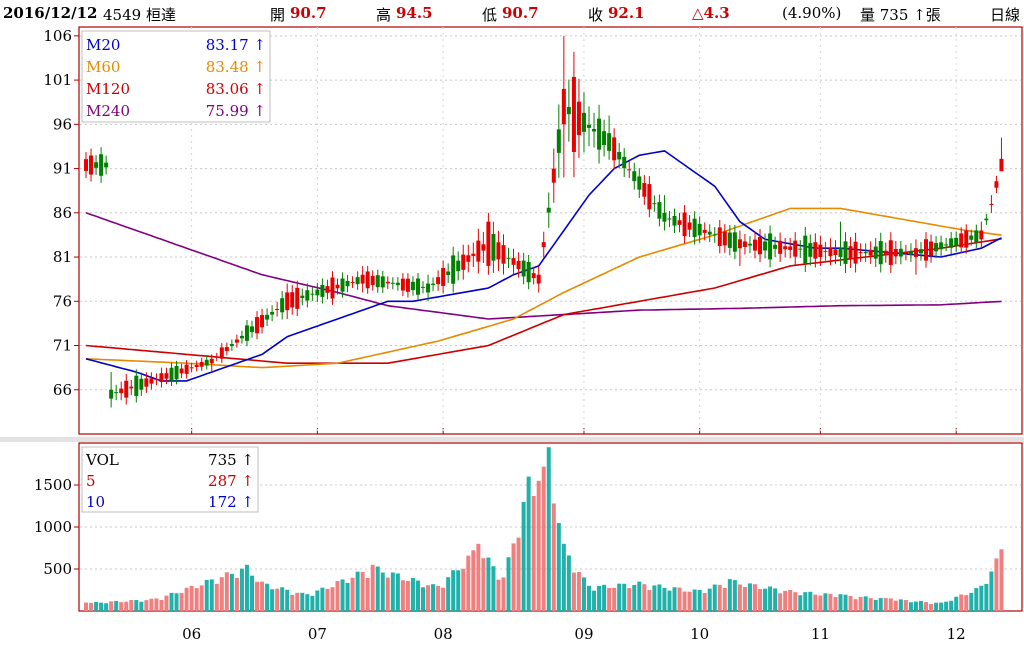 Image resolution: width=1024 pixels, height=662 pixels. I want to click on close-label: 收, so click(596, 15).